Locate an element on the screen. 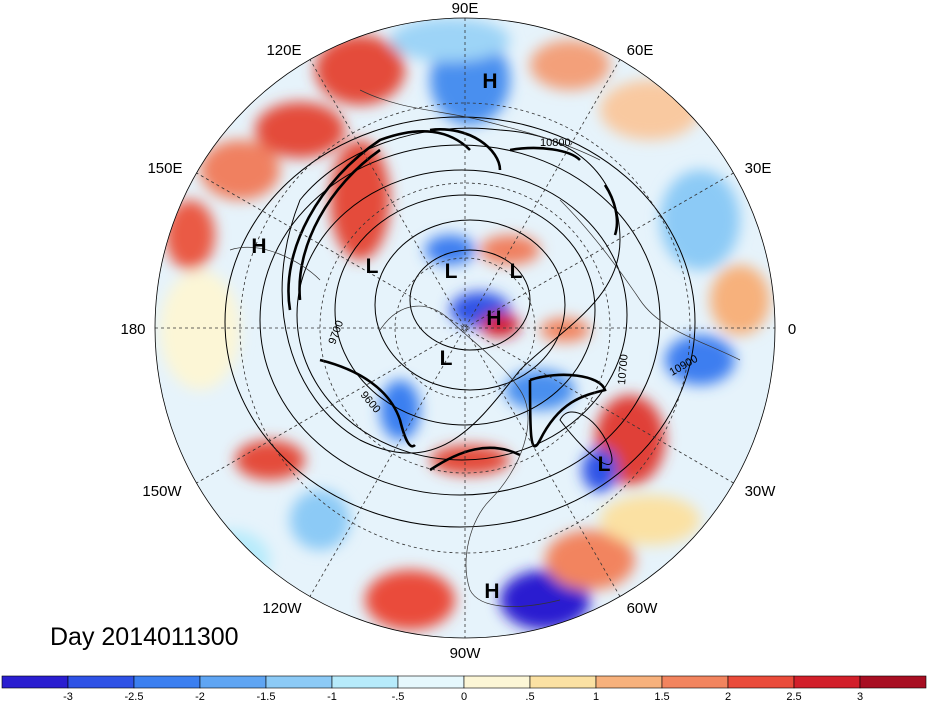 The width and height of the screenshot is (928, 702). lon-label: 90W is located at coordinates (466, 653).